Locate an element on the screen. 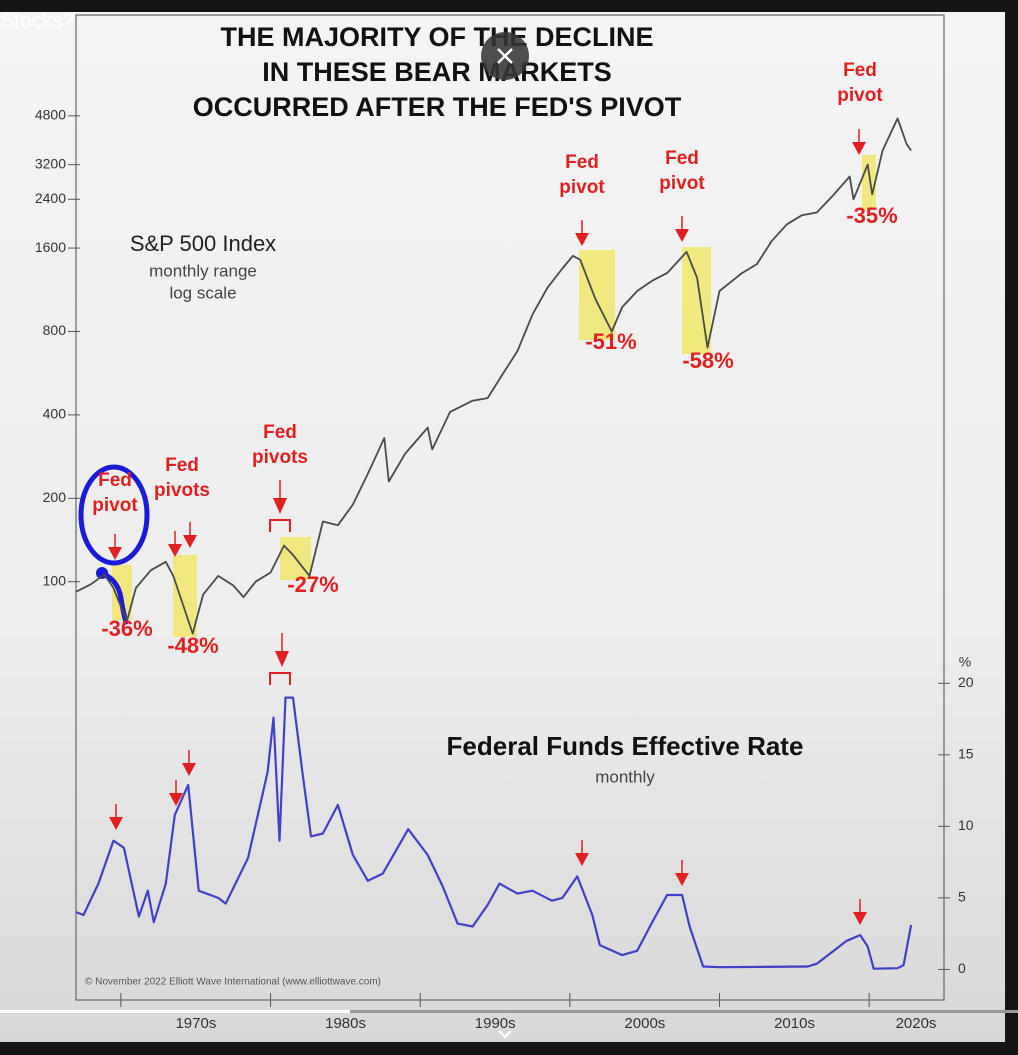 The width and height of the screenshot is (1018, 1055). y-tick-label: 800 is located at coordinates (55, 330).